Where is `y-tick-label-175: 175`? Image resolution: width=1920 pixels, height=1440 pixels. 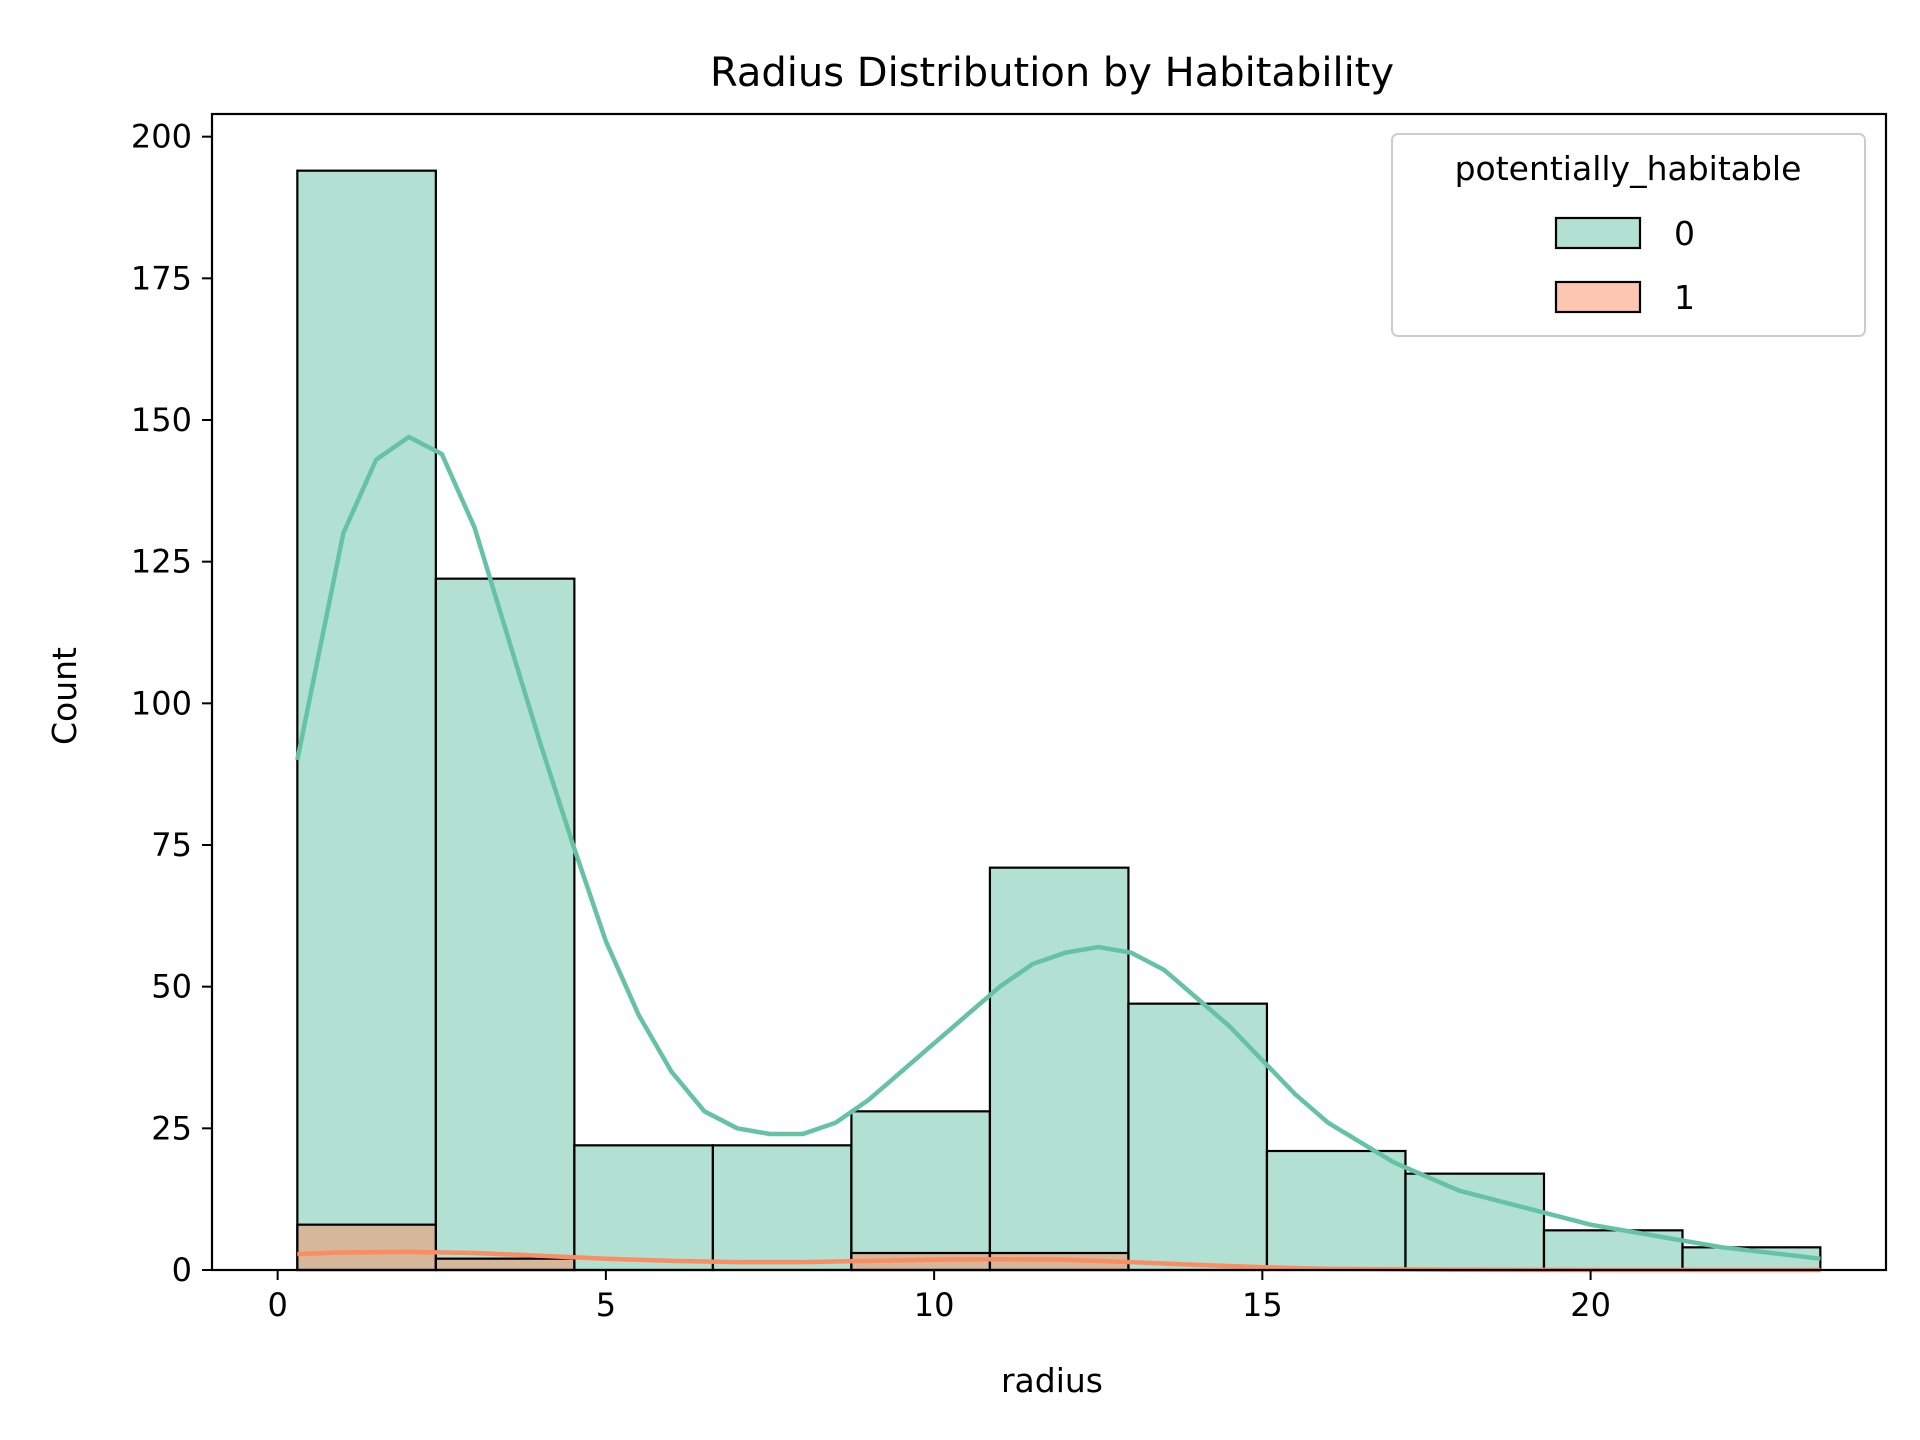 y-tick-label-175: 175 is located at coordinates (161, 278).